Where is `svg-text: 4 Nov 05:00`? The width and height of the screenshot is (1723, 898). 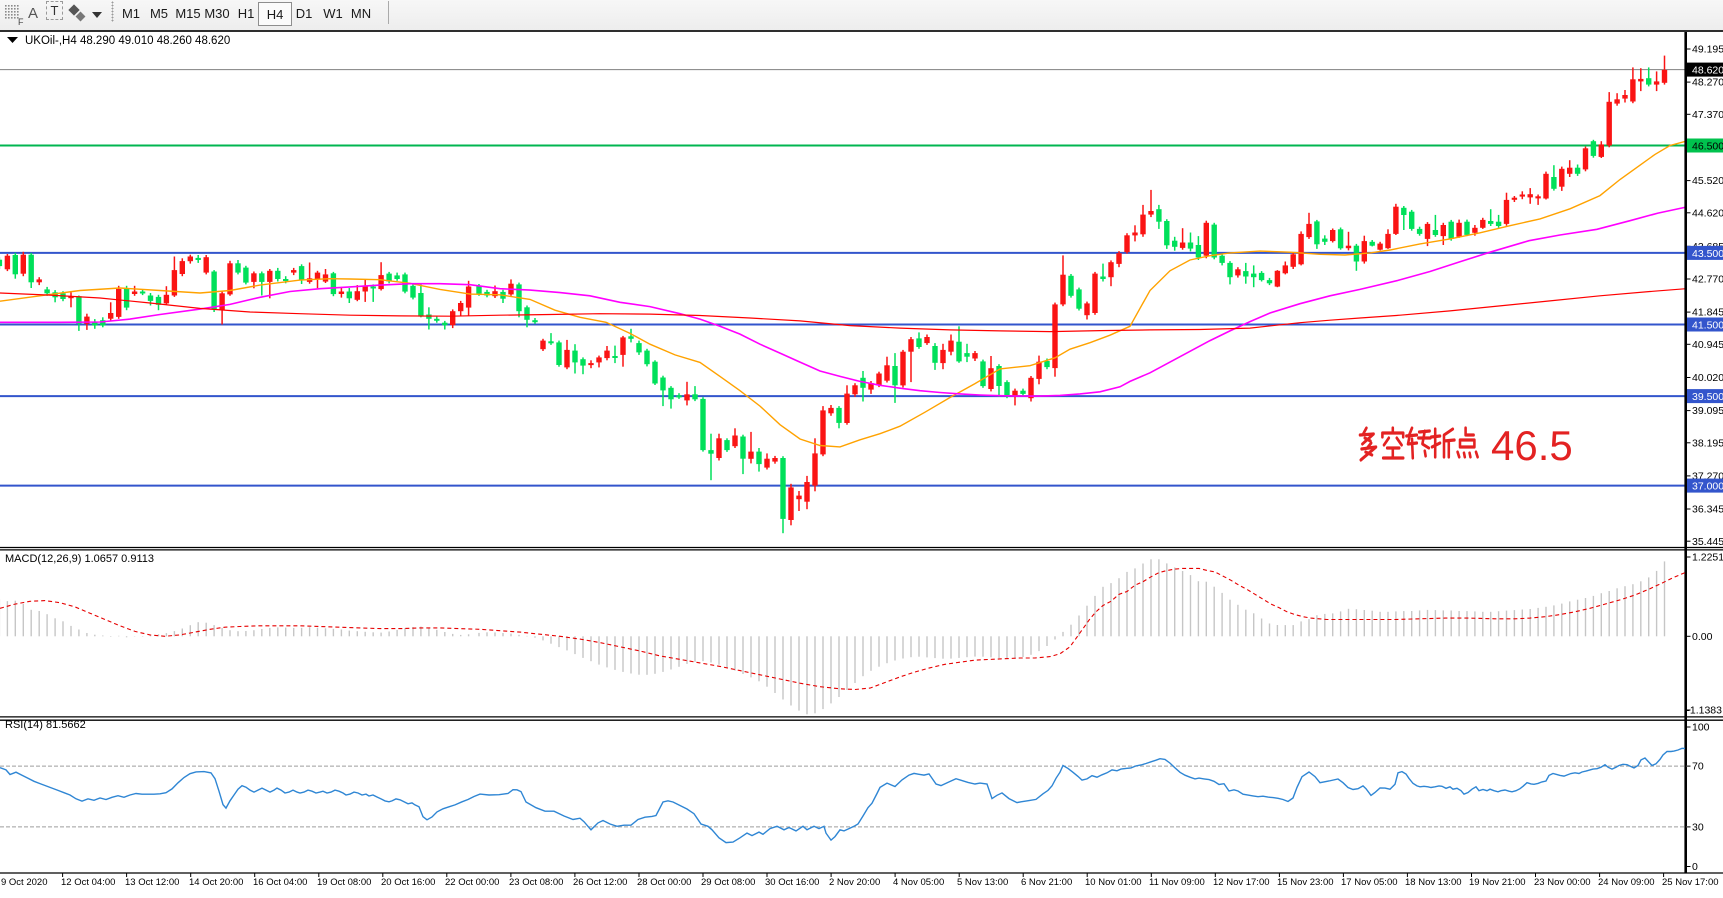 svg-text: 4 Nov 05:00 is located at coordinates (918, 882).